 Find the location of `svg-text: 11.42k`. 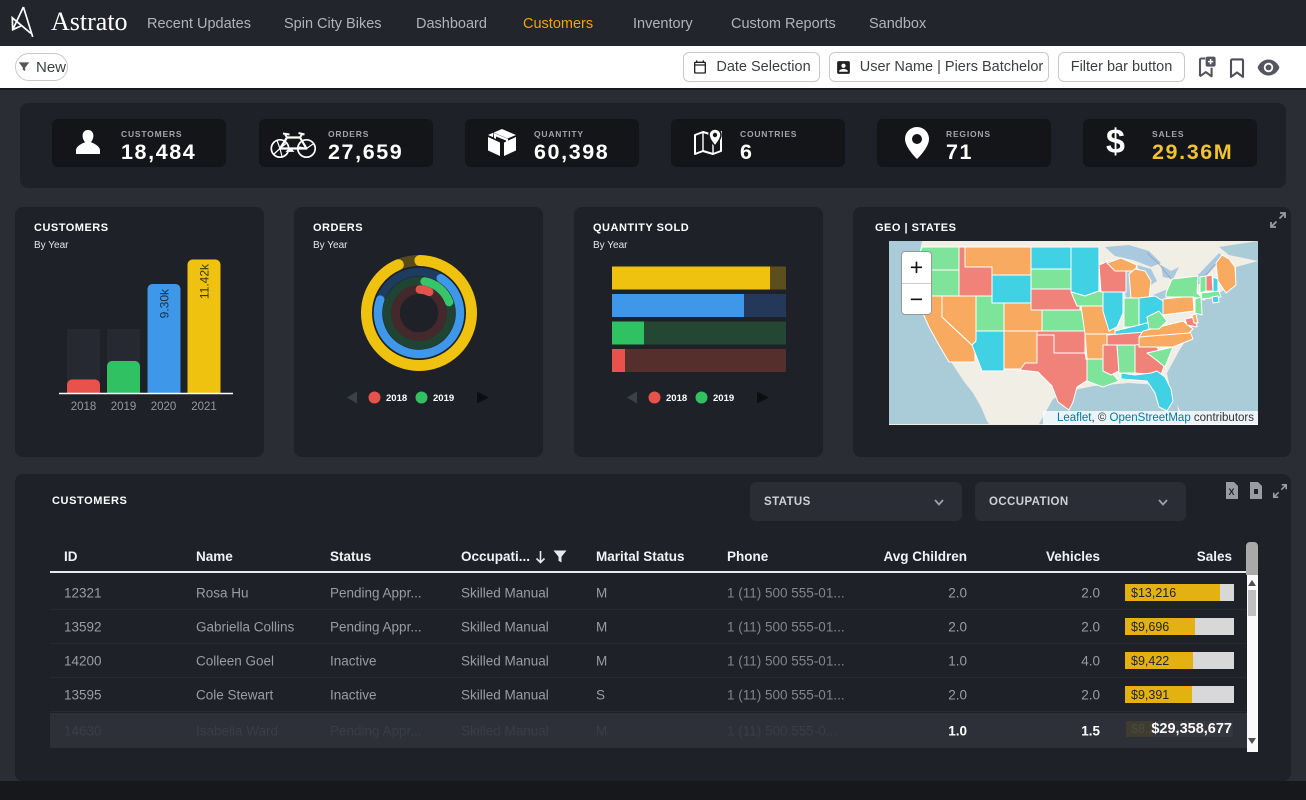

svg-text: 11.42k is located at coordinates (205, 281).